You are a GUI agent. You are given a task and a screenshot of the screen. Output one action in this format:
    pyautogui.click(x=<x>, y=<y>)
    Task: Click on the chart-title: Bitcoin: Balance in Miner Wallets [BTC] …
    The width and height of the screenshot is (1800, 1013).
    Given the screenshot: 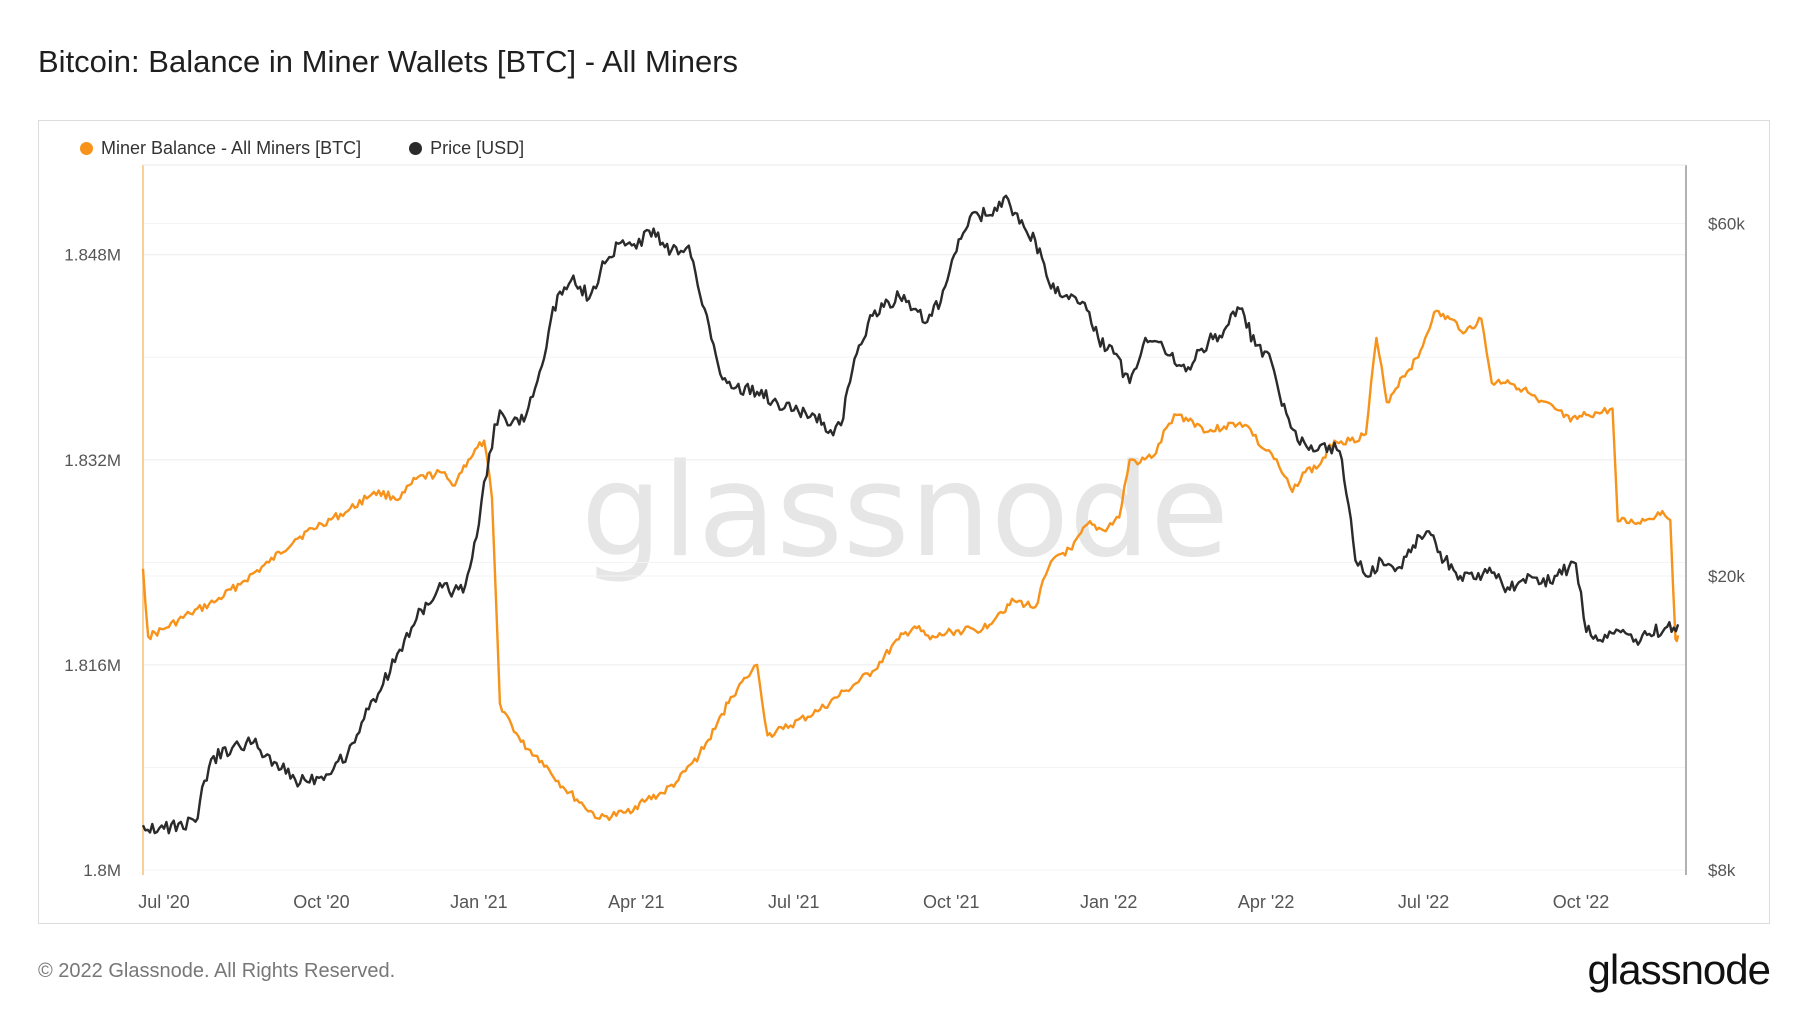 What is the action you would take?
    pyautogui.click(x=388, y=61)
    